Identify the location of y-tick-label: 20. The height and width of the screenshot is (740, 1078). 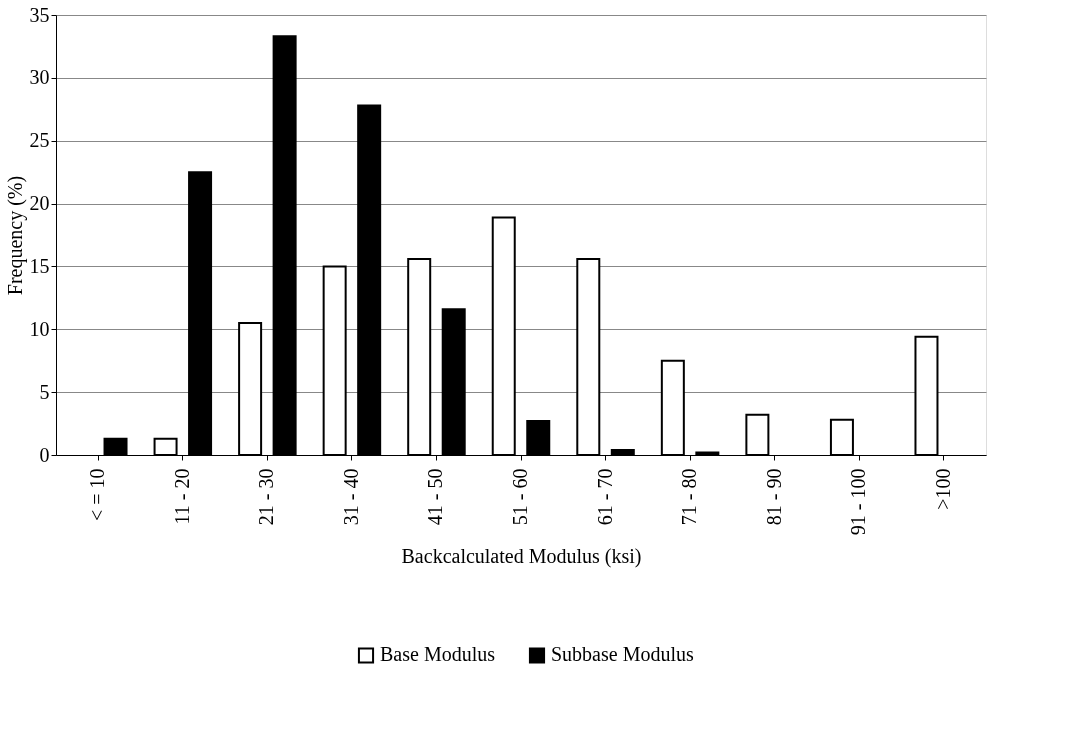
(39, 203).